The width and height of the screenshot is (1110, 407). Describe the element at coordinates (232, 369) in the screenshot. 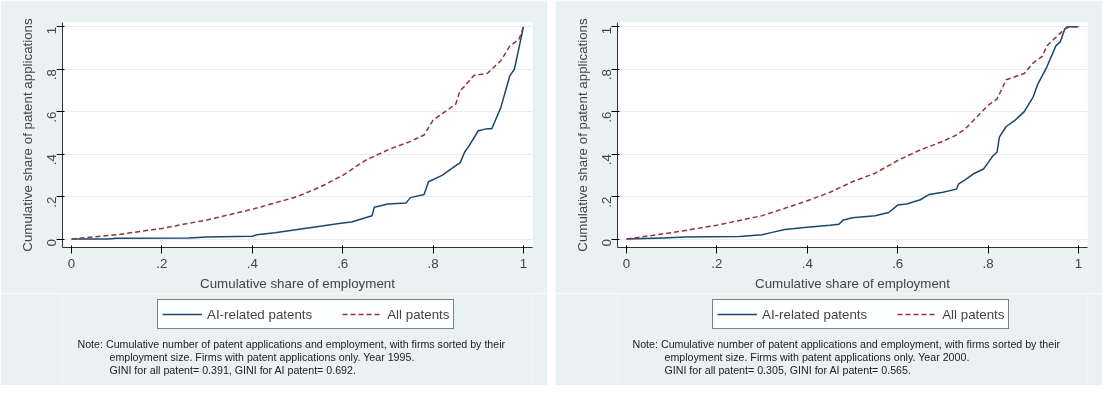

I see `text: GINI for all patent= 0.391, GINI for AI patent= 0.692.` at that location.